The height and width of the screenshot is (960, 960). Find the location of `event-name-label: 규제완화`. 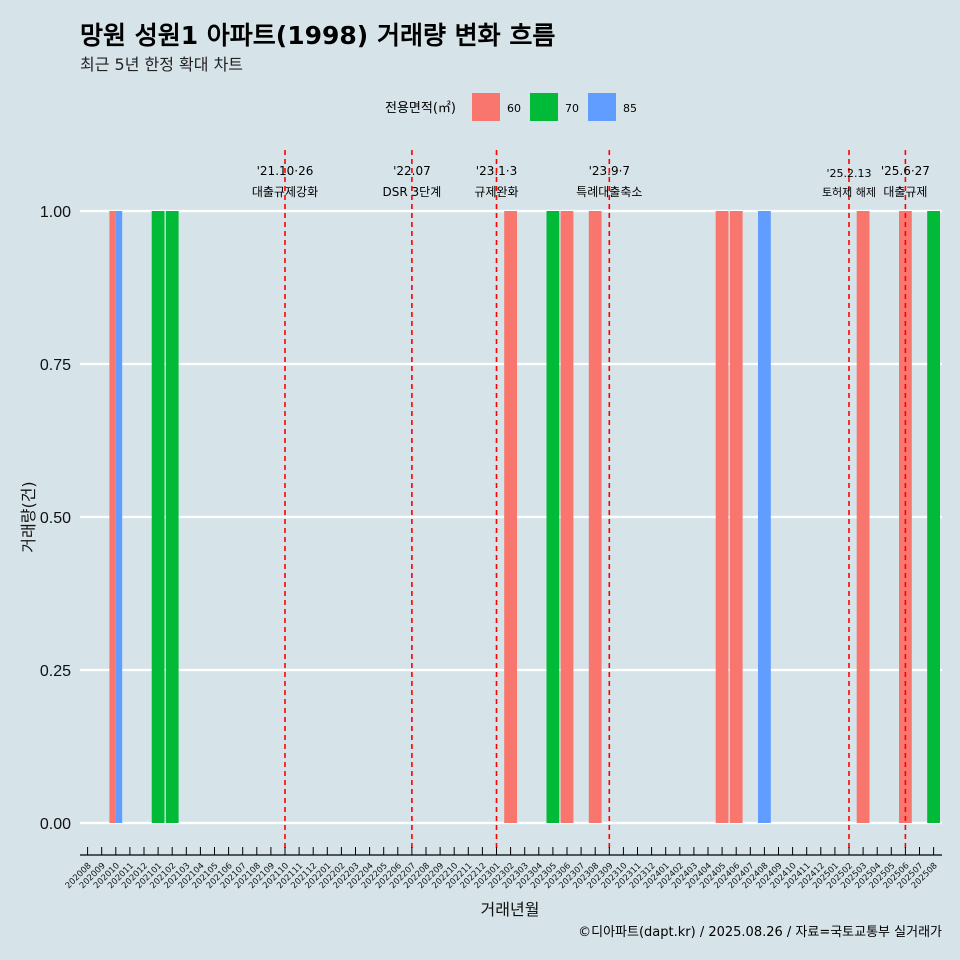

event-name-label: 규제완화 is located at coordinates (496, 192).